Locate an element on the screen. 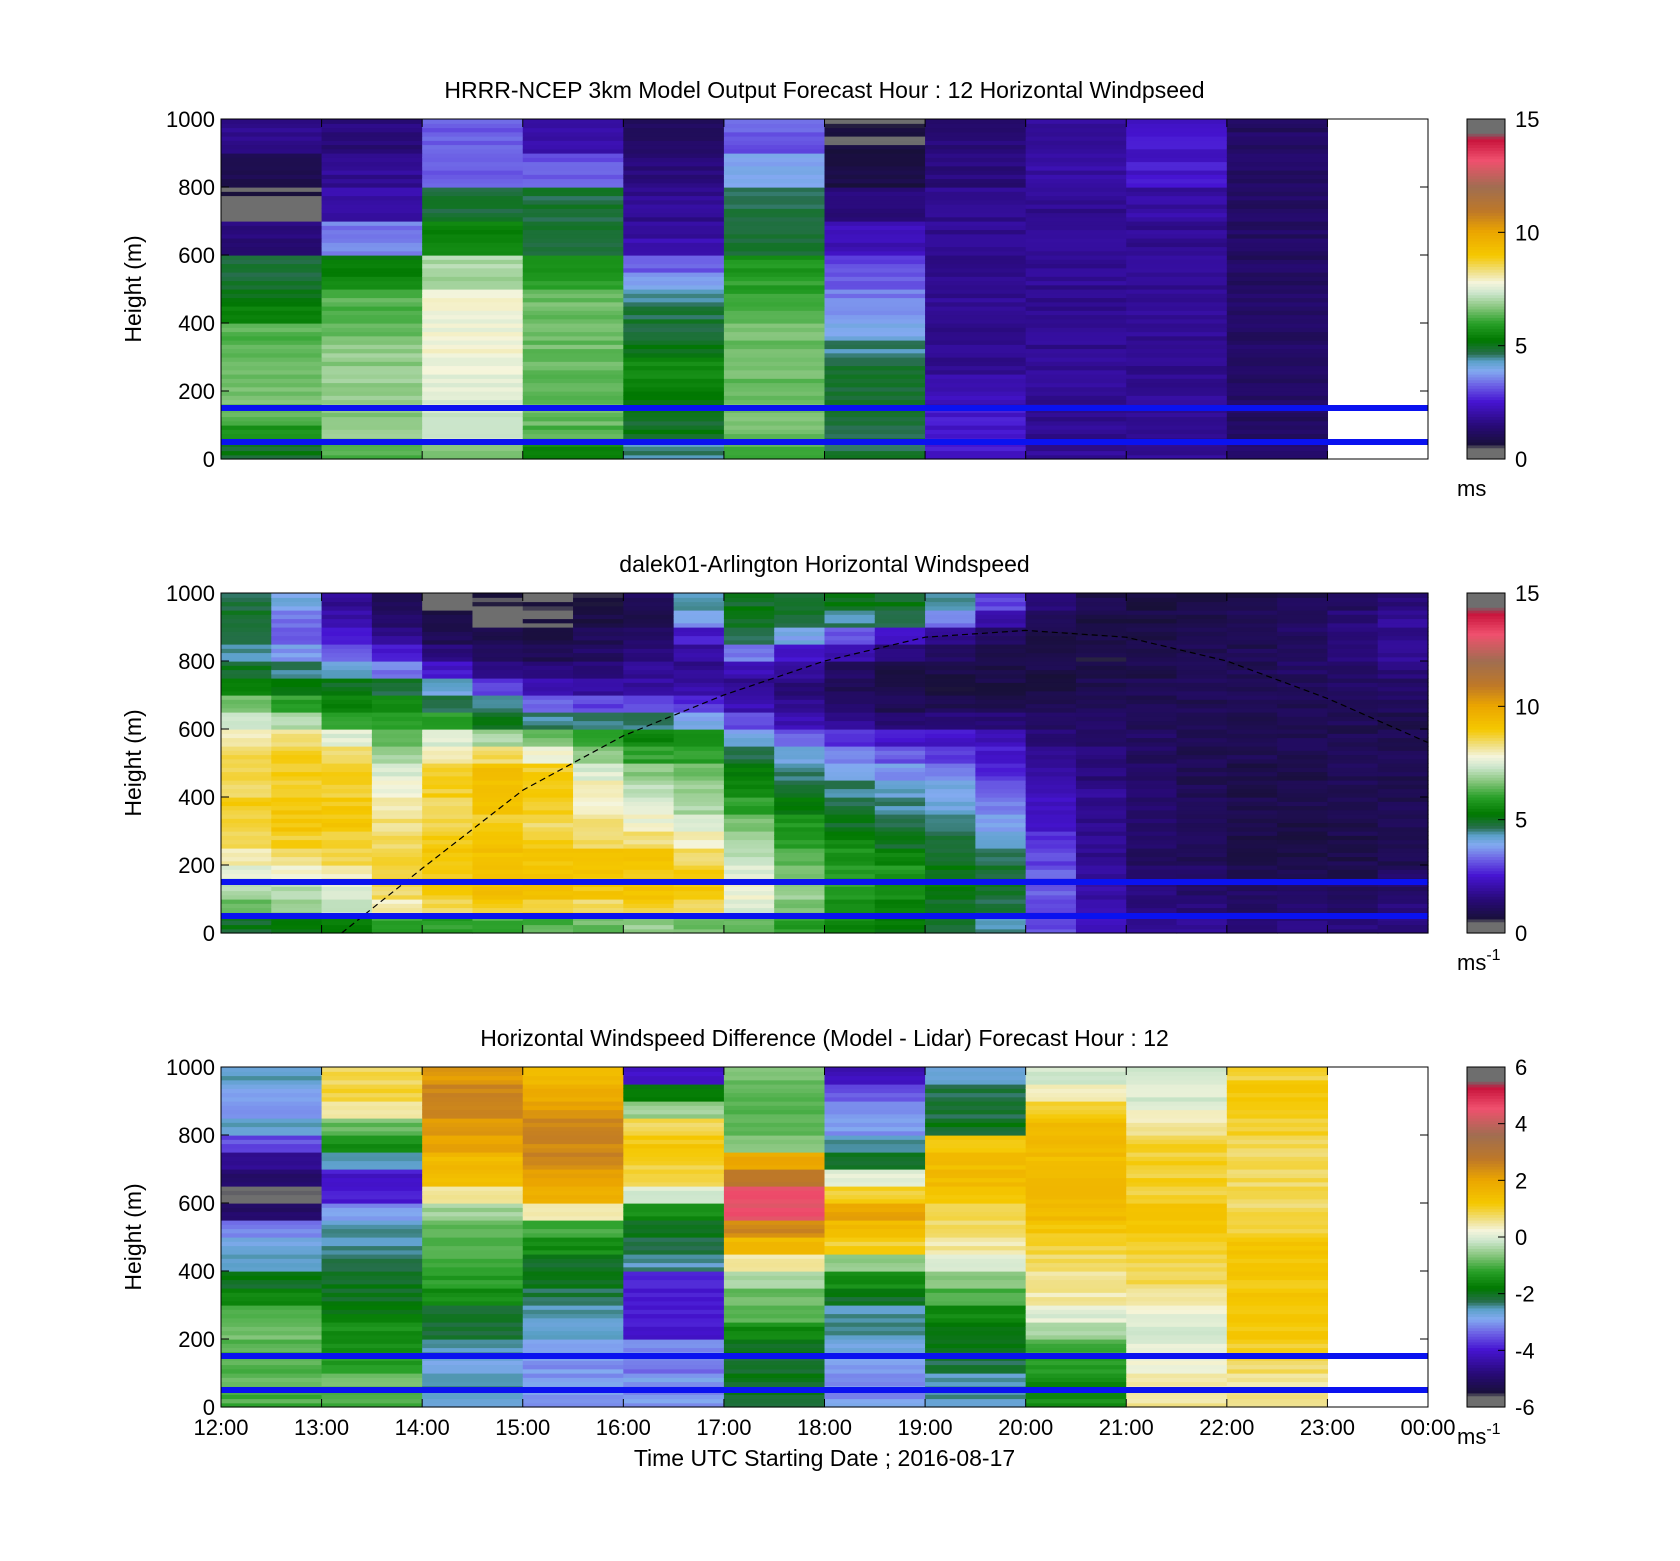 The image size is (1680, 1561). x-tick-label: 21:00 is located at coordinates (1126, 1427).